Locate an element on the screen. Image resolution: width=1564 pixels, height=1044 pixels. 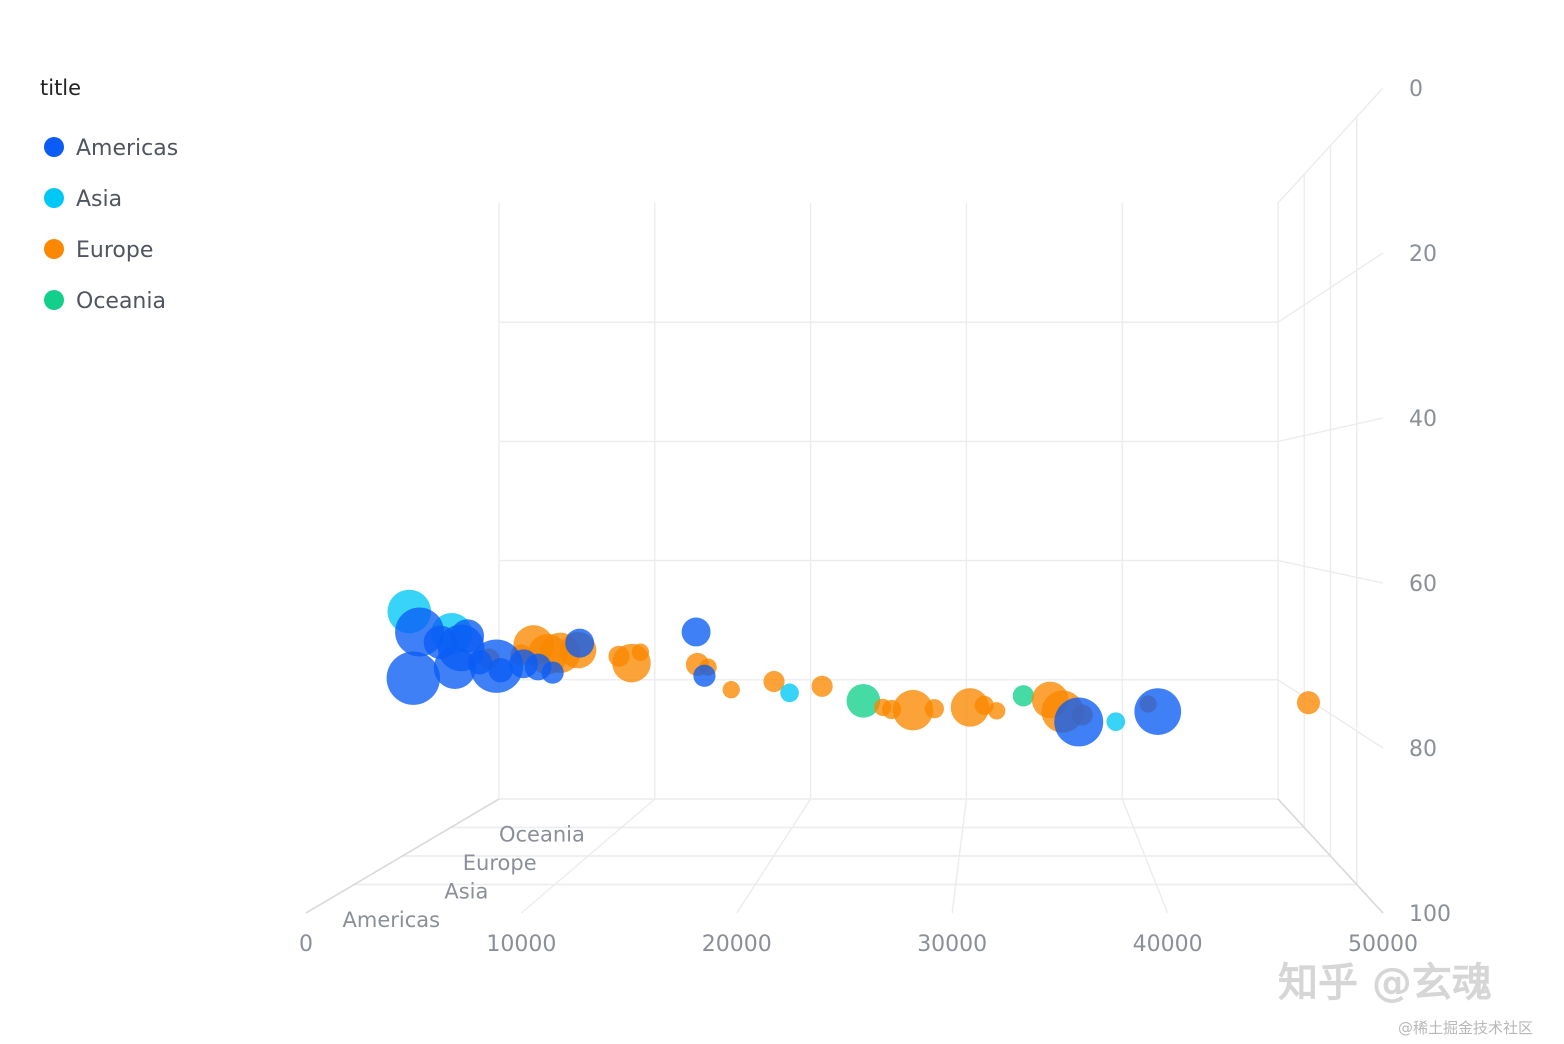
y-tick-label: 100 is located at coordinates (1430, 914).